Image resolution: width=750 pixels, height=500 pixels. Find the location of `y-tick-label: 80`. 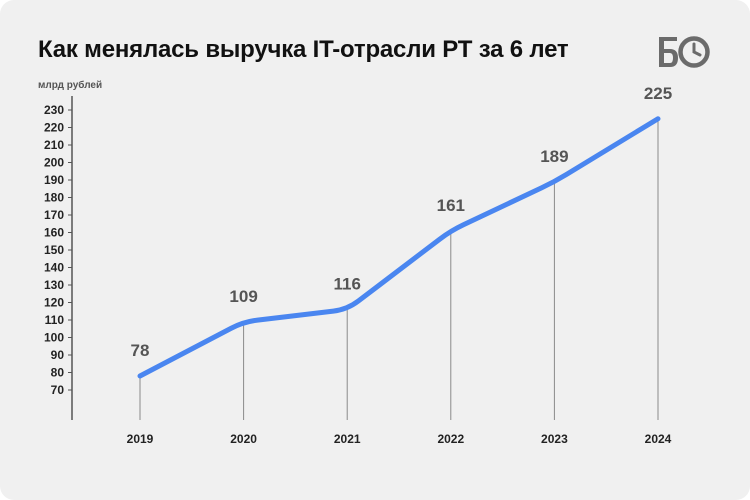

y-tick-label: 80 is located at coordinates (58, 373).